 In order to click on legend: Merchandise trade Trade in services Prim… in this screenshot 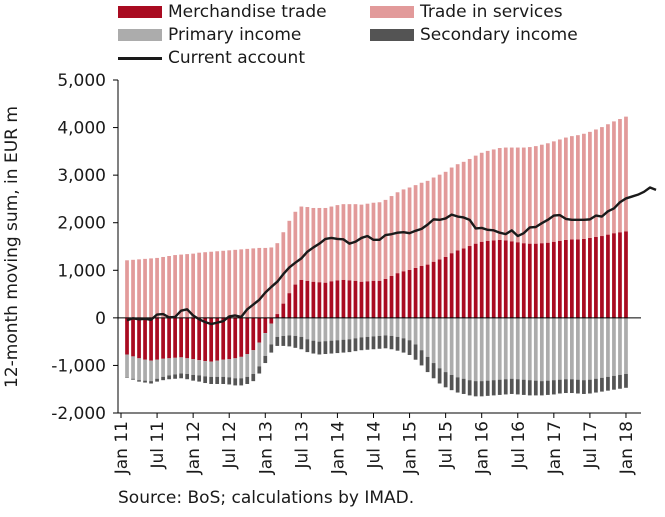, I will do `click(378, 35)`.